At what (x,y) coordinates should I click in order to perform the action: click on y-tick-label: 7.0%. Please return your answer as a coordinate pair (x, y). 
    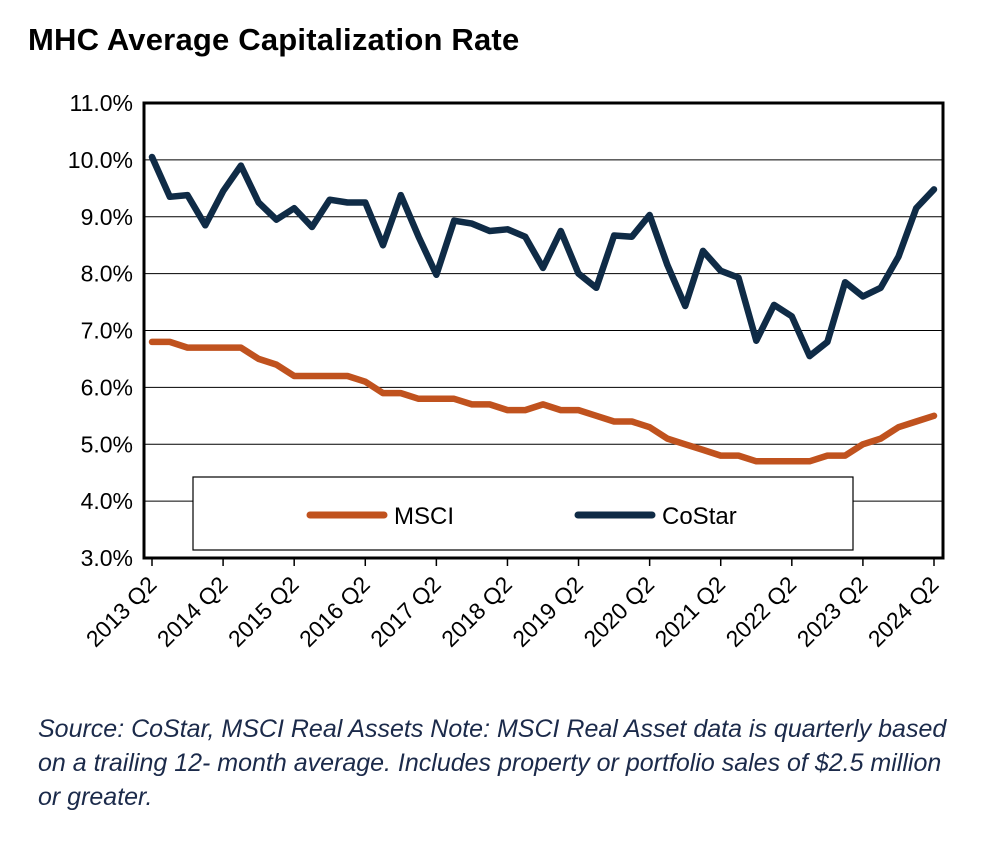
    Looking at the image, I should click on (107, 331).